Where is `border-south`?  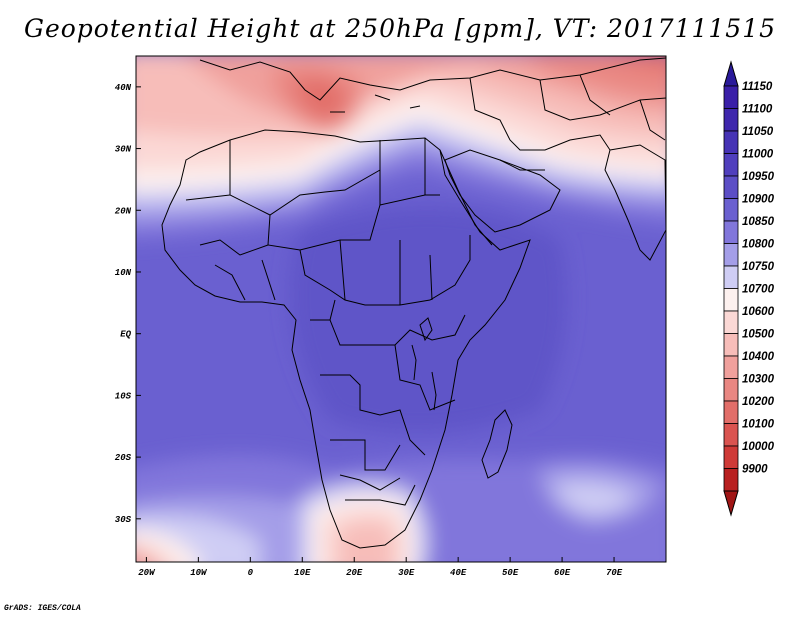
border-south is located at coordinates (373, 415).